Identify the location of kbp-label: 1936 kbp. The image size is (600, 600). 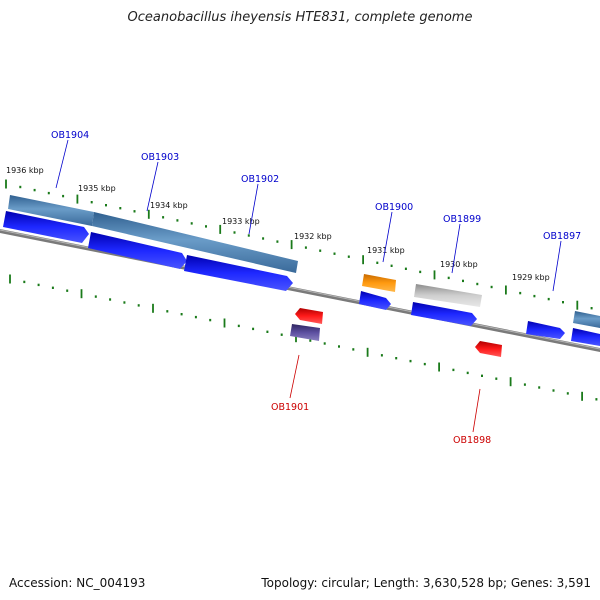
(25, 170).